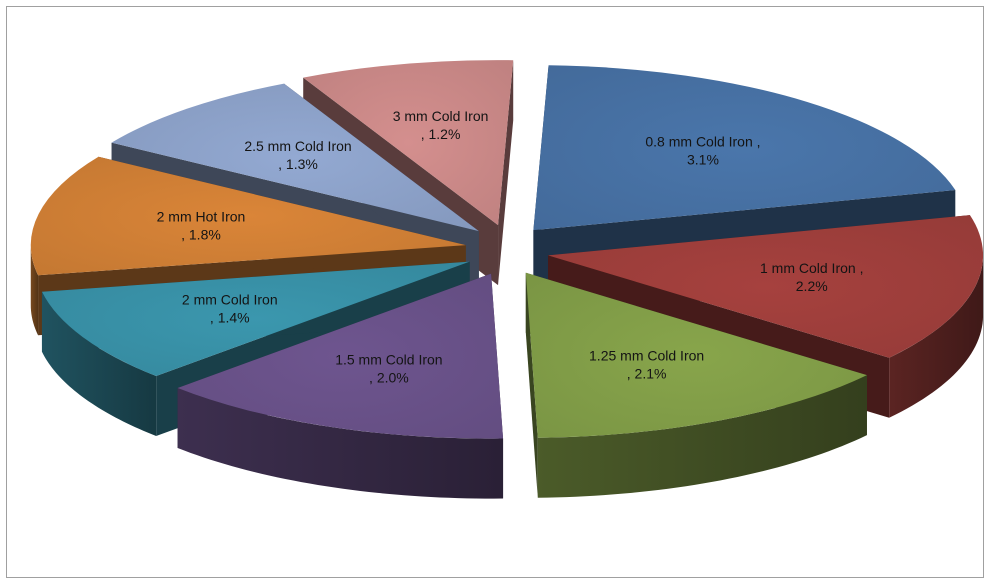  I want to click on slice-label-percent: , 1.4%, so click(230, 317).